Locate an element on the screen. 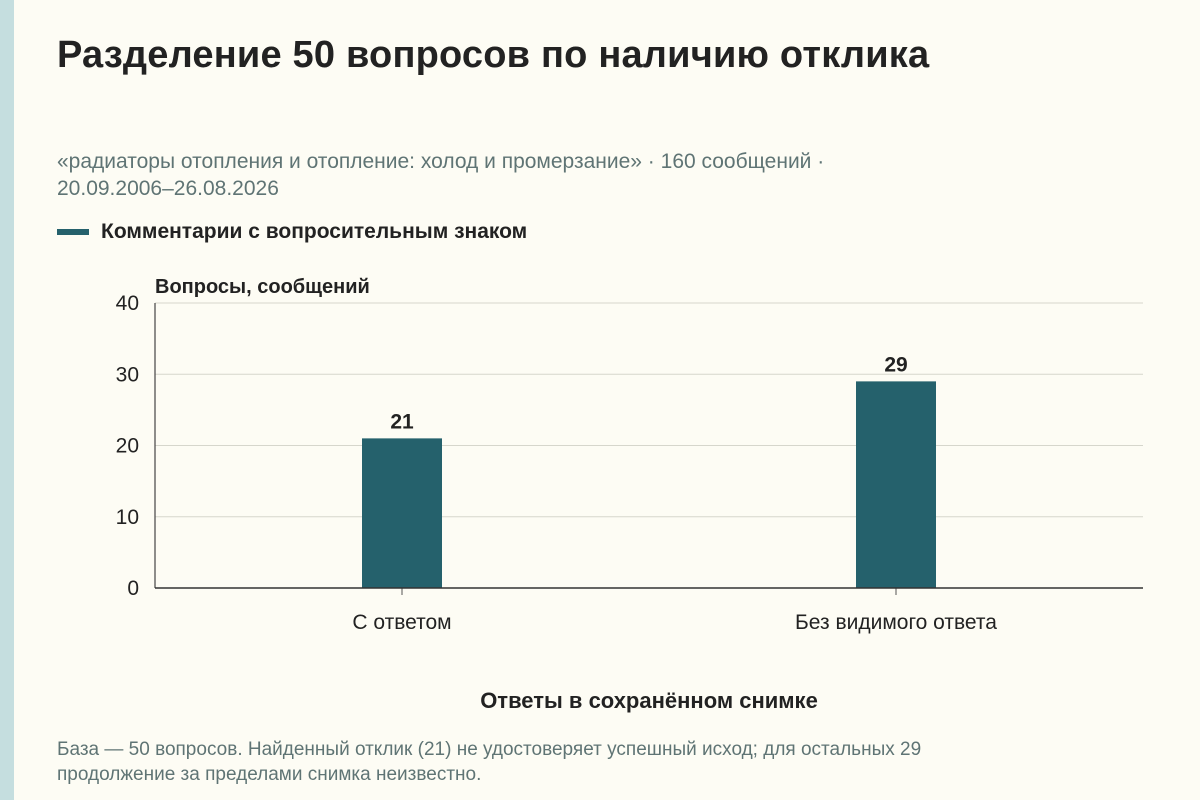 Image resolution: width=1200 pixels, height=800 pixels. y-tick-label-30: 30 is located at coordinates (127, 374).